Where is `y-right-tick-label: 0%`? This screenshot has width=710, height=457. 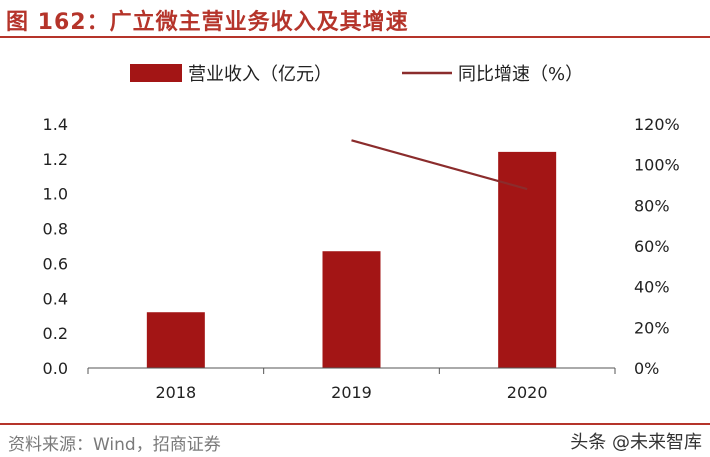 y-right-tick-label: 0% is located at coordinates (646, 368).